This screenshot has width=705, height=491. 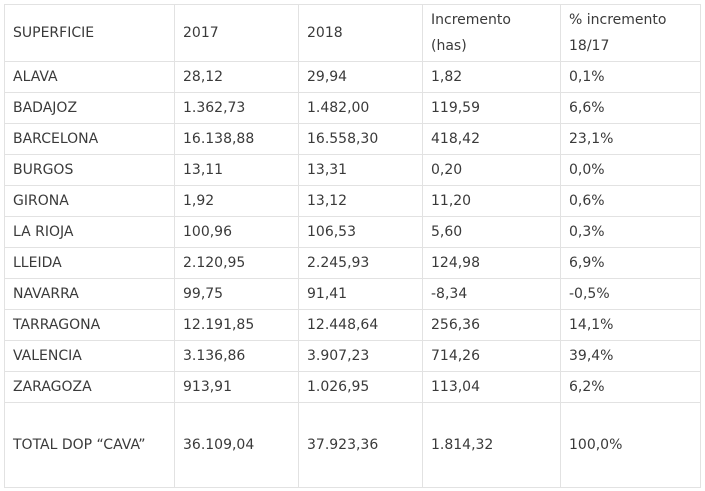 What do you see at coordinates (360, 201) in the screenshot?
I see `value-2018-cell: 13,12` at bounding box center [360, 201].